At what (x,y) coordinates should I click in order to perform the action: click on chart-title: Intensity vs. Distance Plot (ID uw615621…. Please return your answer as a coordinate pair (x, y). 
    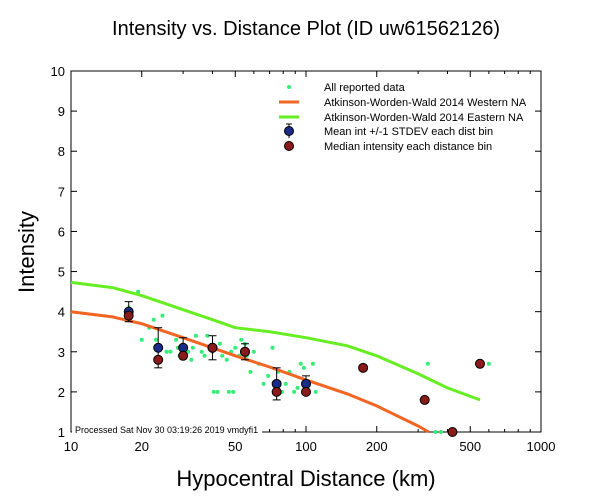
    Looking at the image, I should click on (306, 29).